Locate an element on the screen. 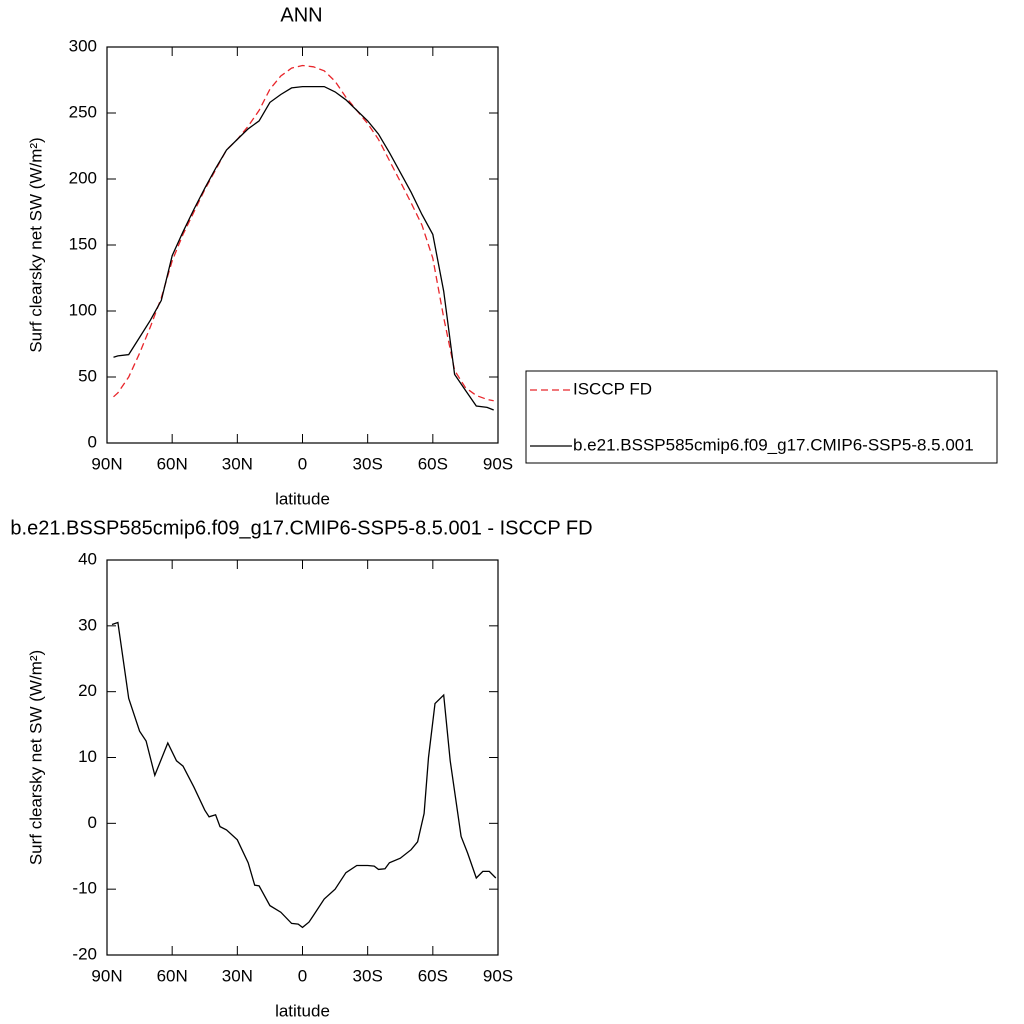  y-tick-label: 250 is located at coordinates (83, 111).